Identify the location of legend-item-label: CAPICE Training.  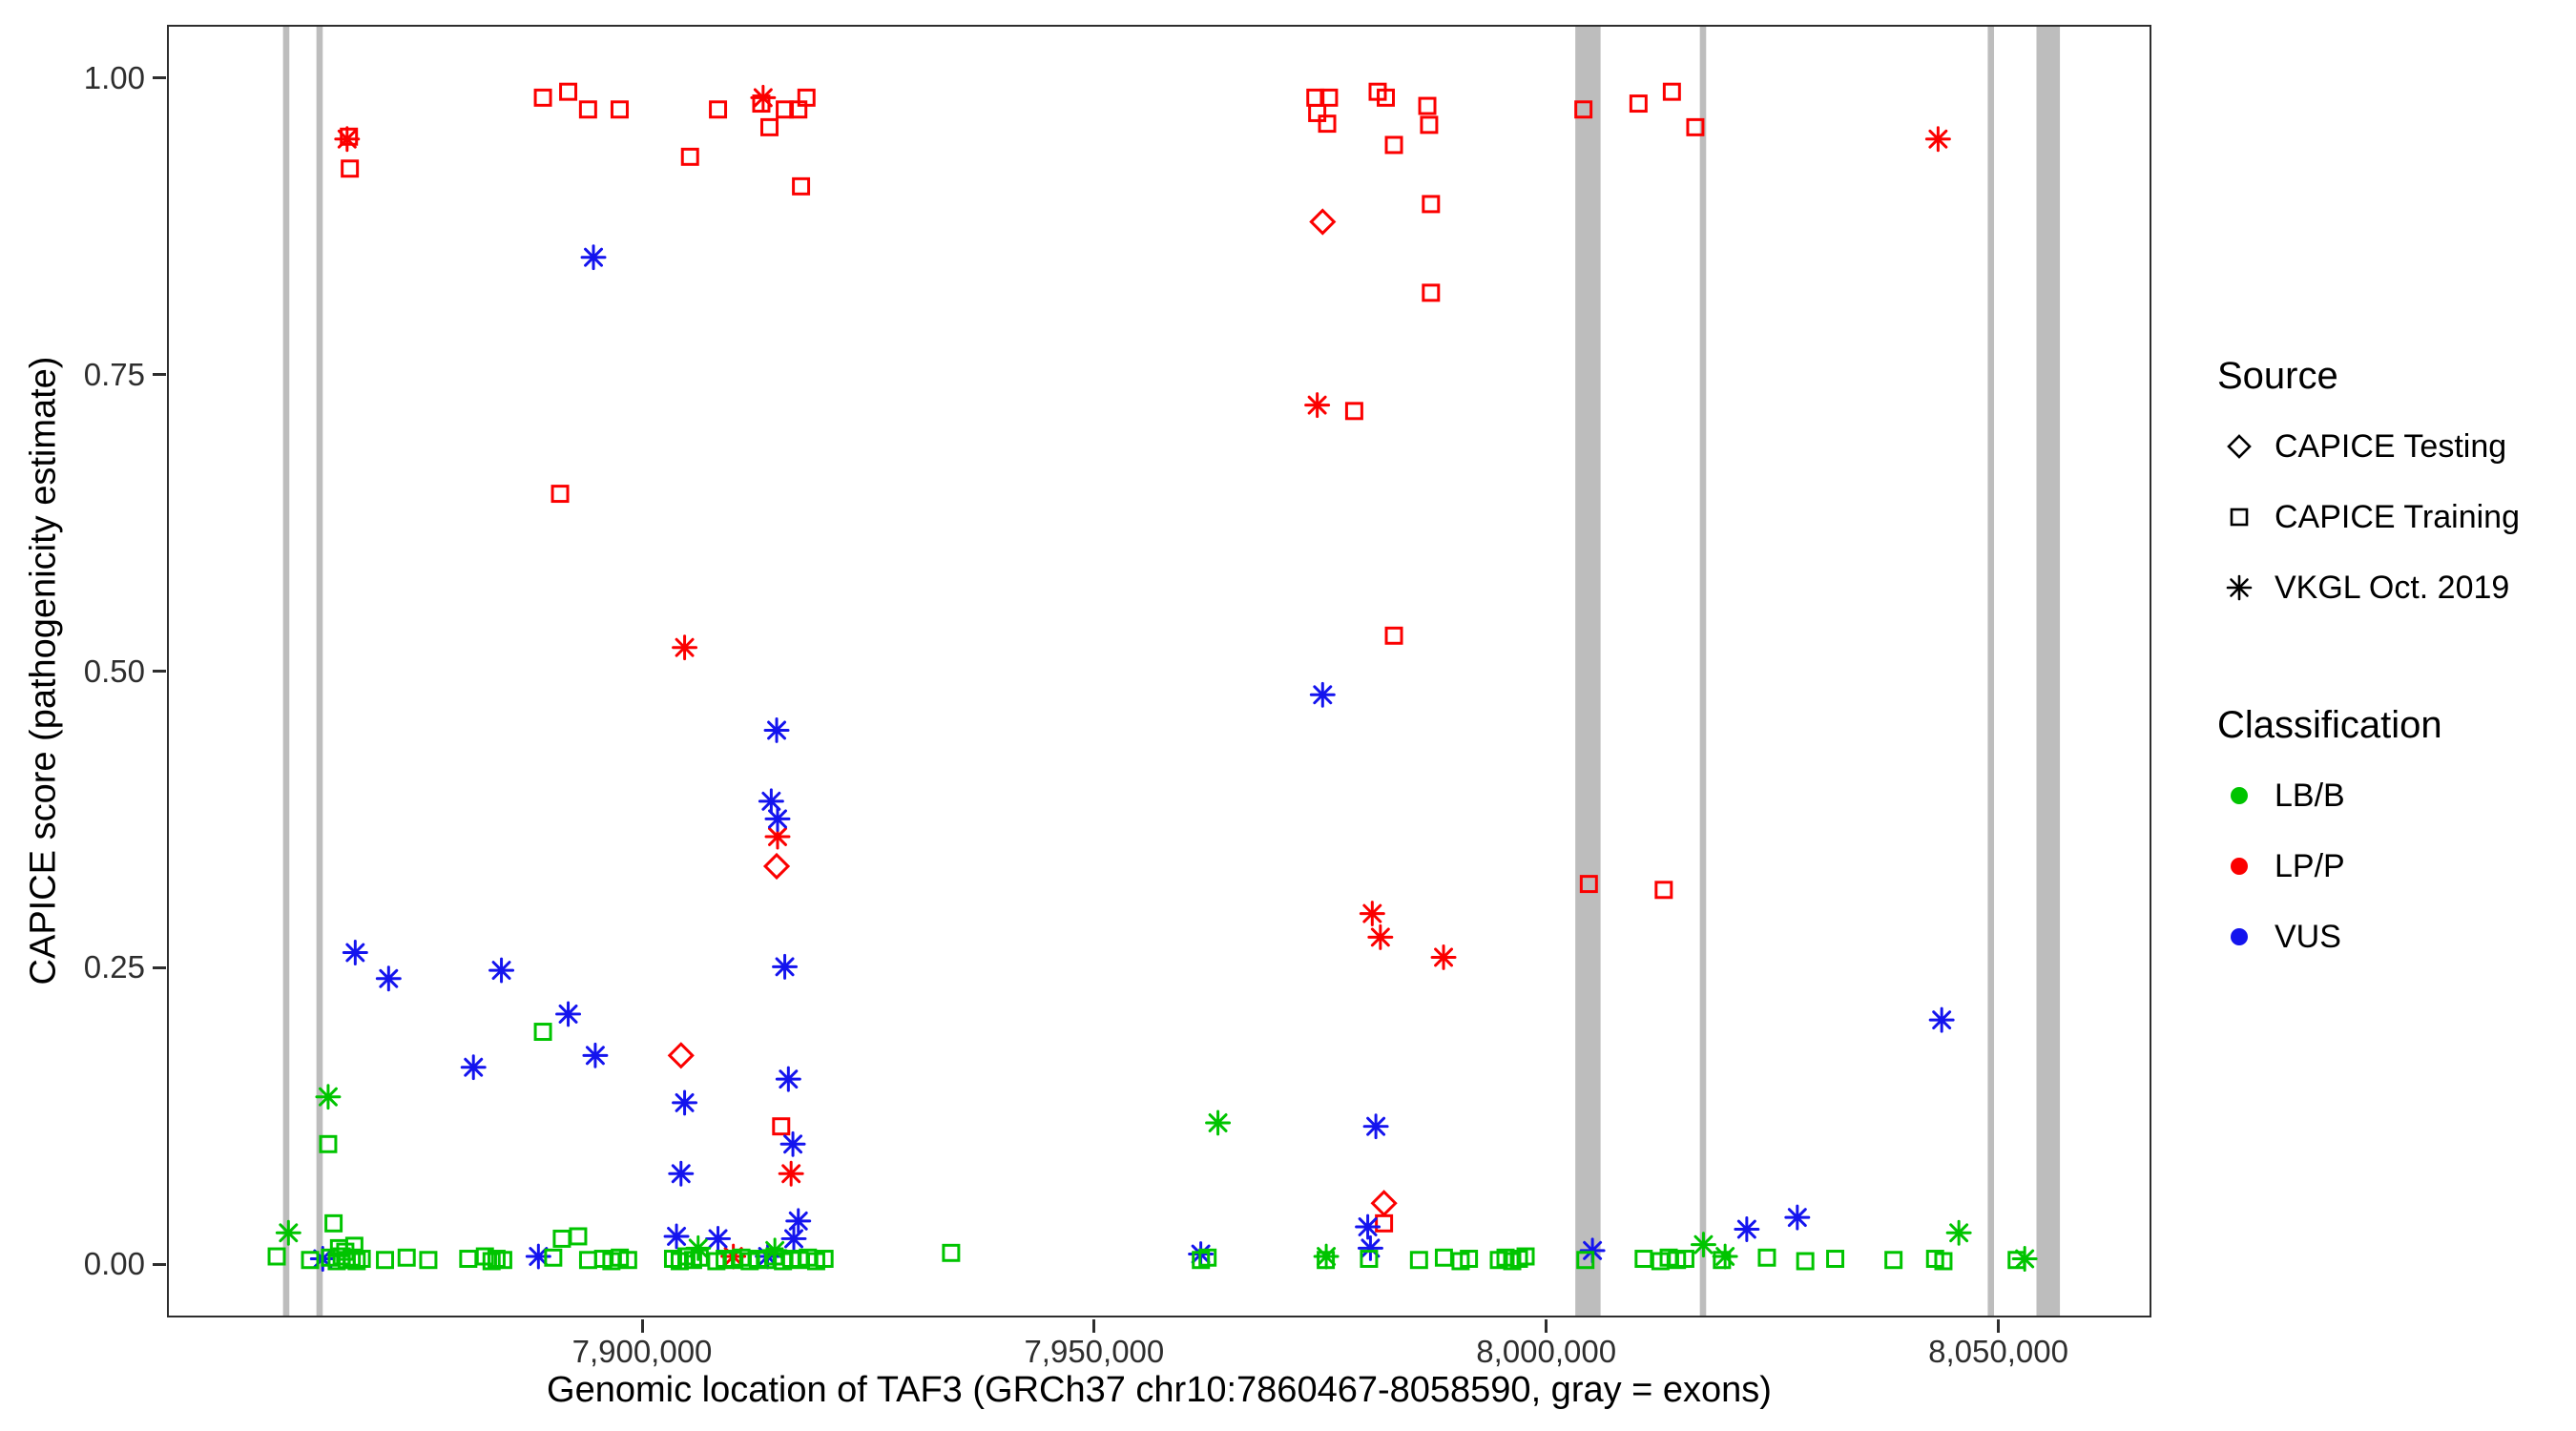
(2397, 516).